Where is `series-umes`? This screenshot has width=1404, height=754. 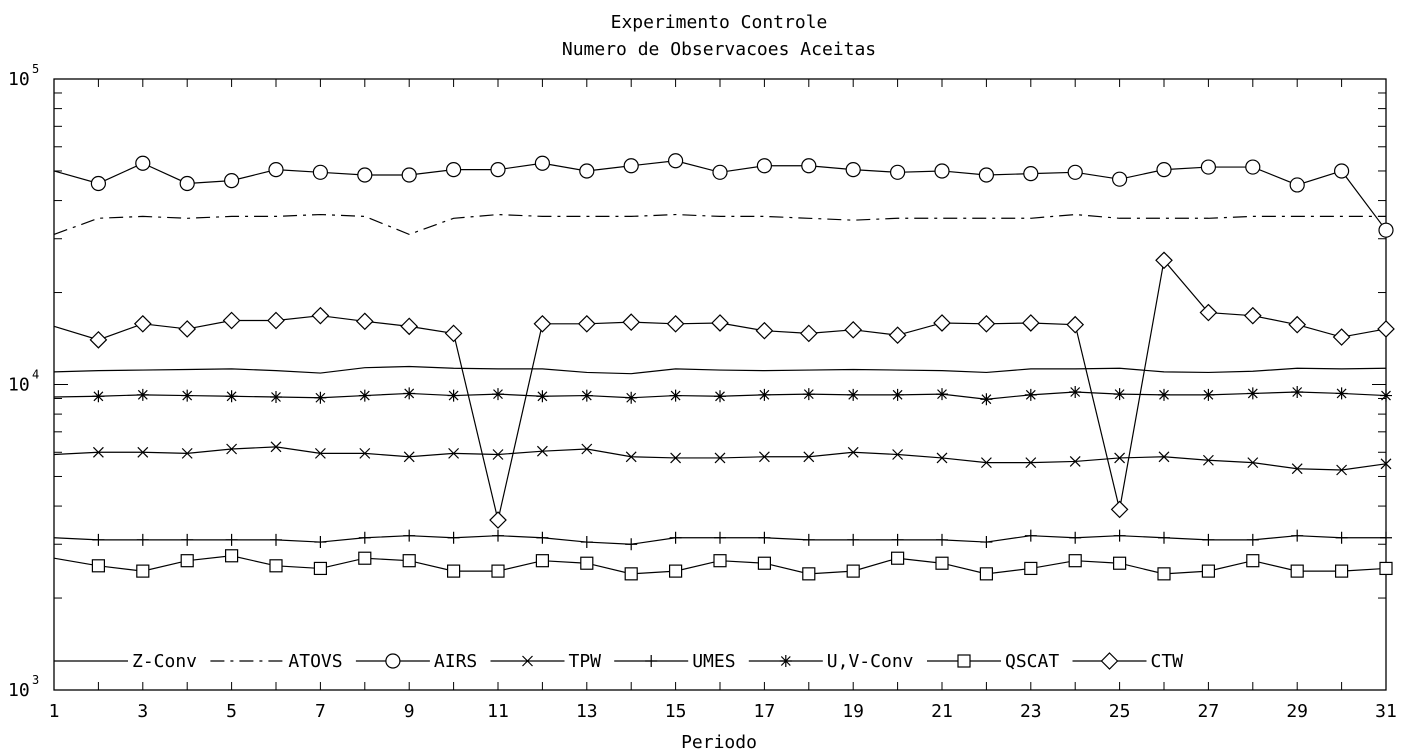 series-umes is located at coordinates (722, 540).